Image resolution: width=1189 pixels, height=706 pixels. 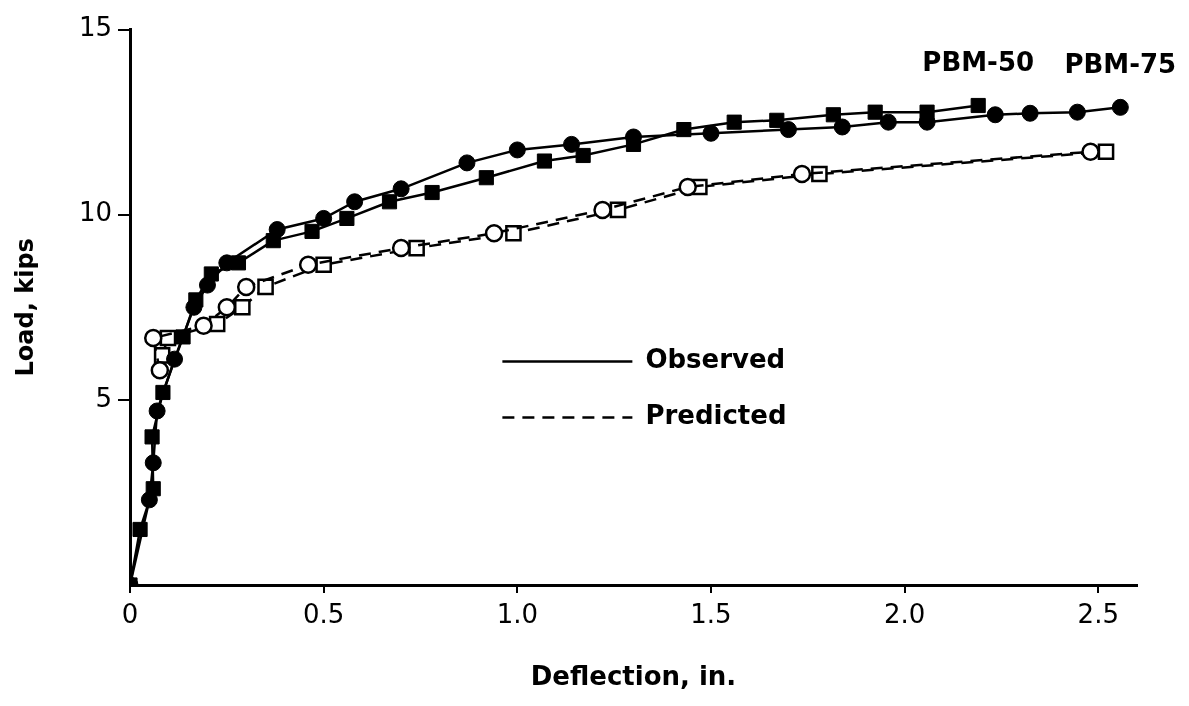 I want to click on x-axis-title: Deflection, in., so click(x=633, y=676).